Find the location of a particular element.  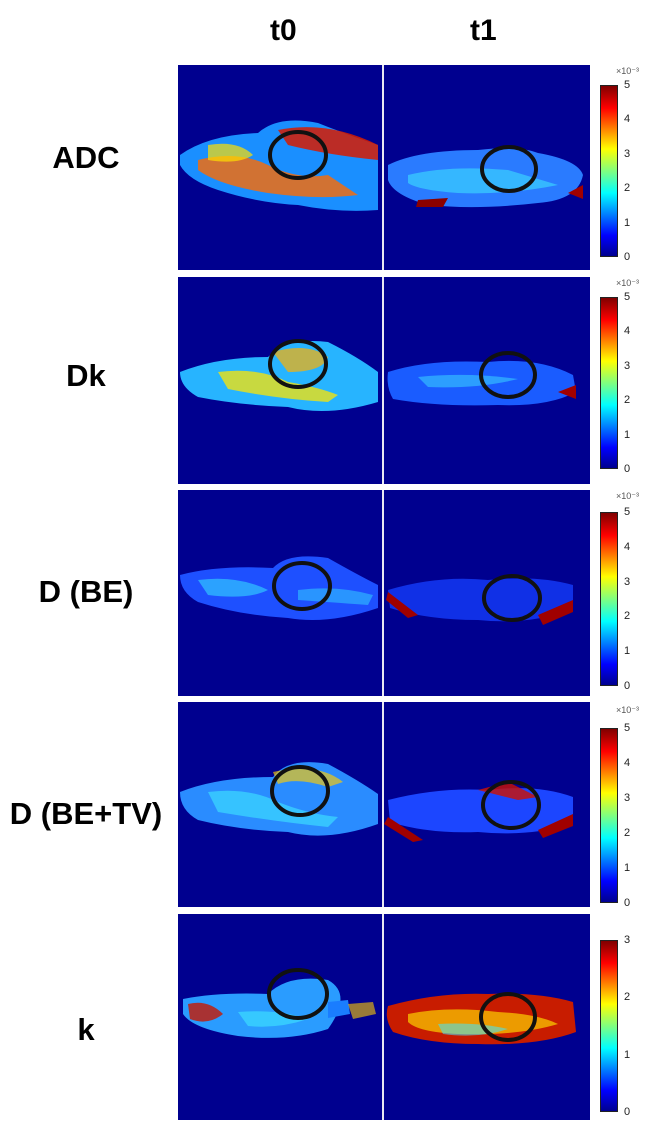

colorbar-d-be is located at coordinates (609, 599).